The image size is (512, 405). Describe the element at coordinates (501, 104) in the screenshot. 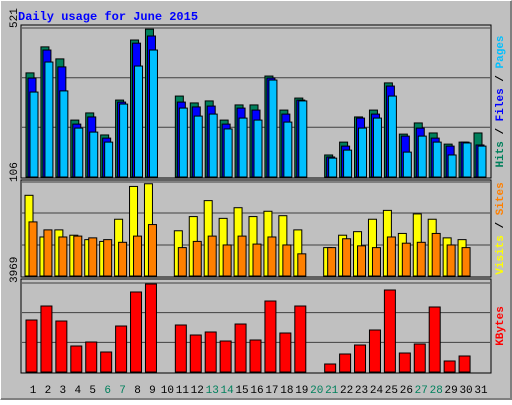

I see `legend-entry: Files` at that location.